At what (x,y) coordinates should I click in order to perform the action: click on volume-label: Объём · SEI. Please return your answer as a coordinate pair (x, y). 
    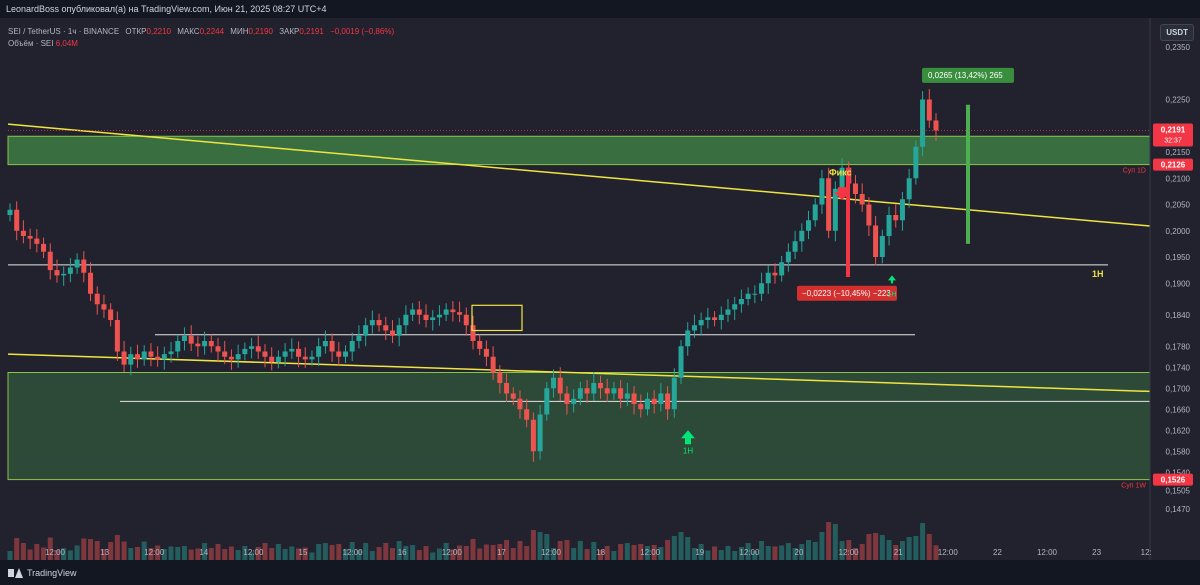
    Looking at the image, I should click on (31, 43).